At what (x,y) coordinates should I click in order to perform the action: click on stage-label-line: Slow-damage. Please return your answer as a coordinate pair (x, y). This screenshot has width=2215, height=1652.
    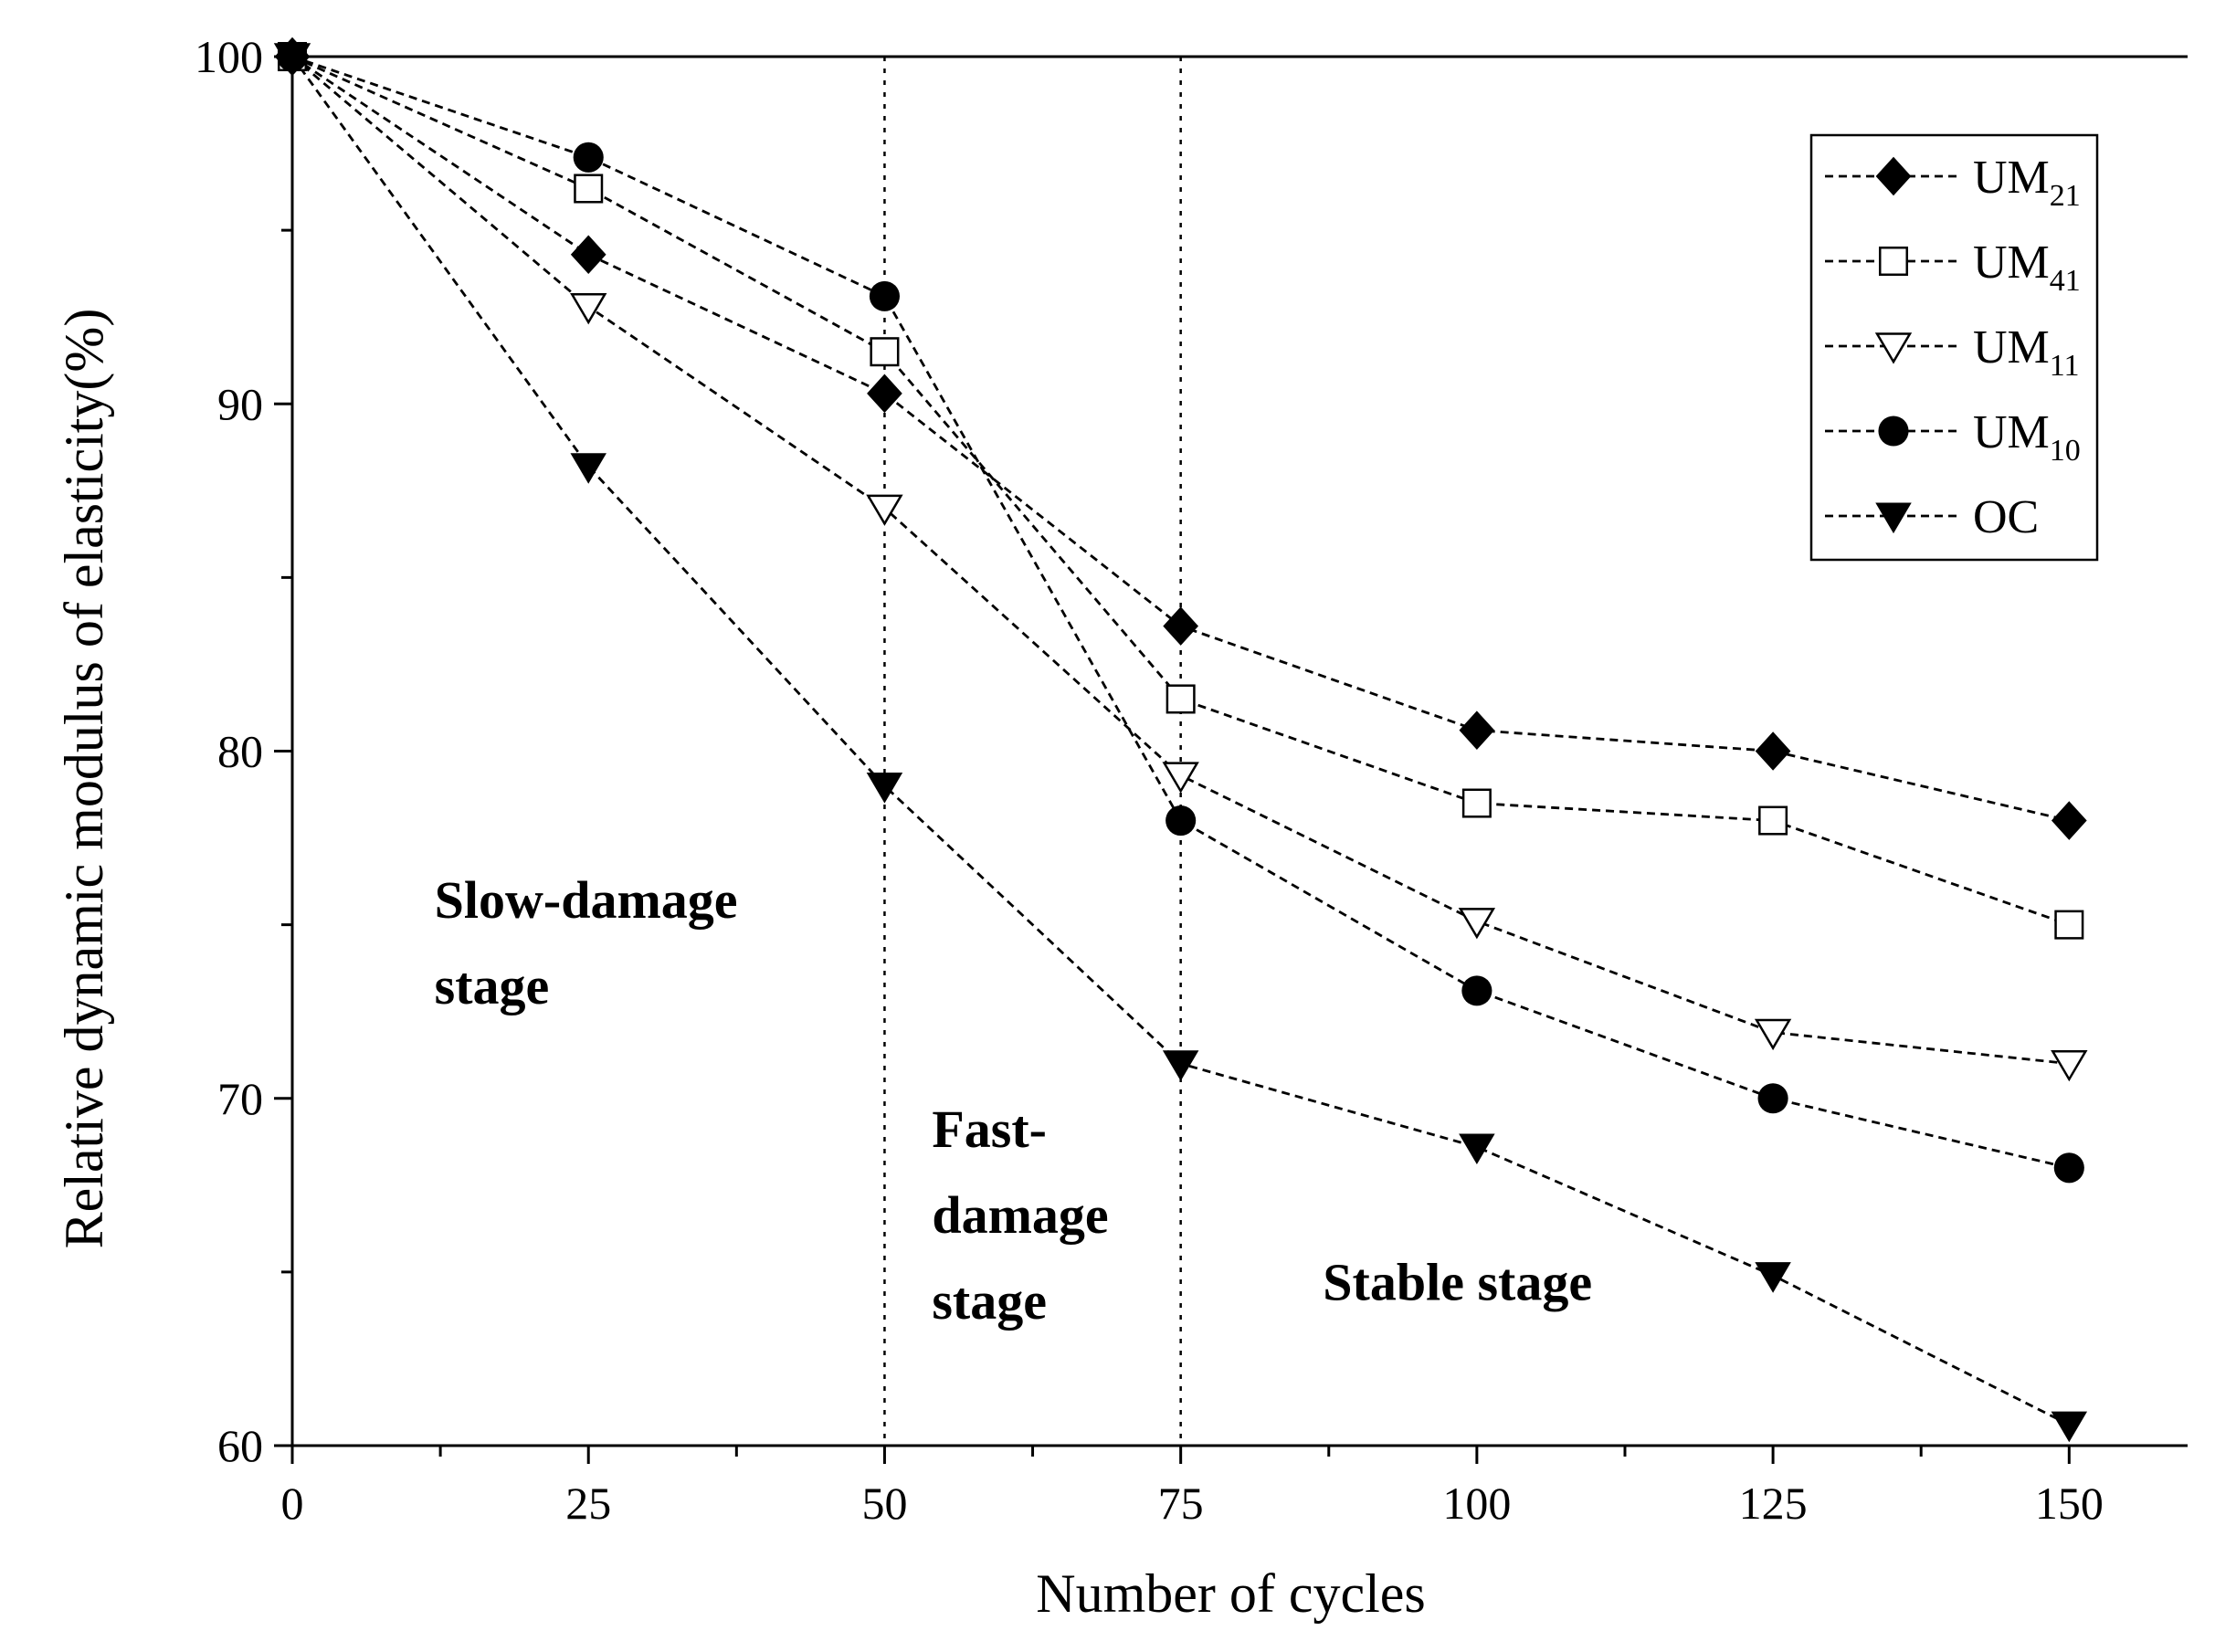
    Looking at the image, I should click on (586, 900).